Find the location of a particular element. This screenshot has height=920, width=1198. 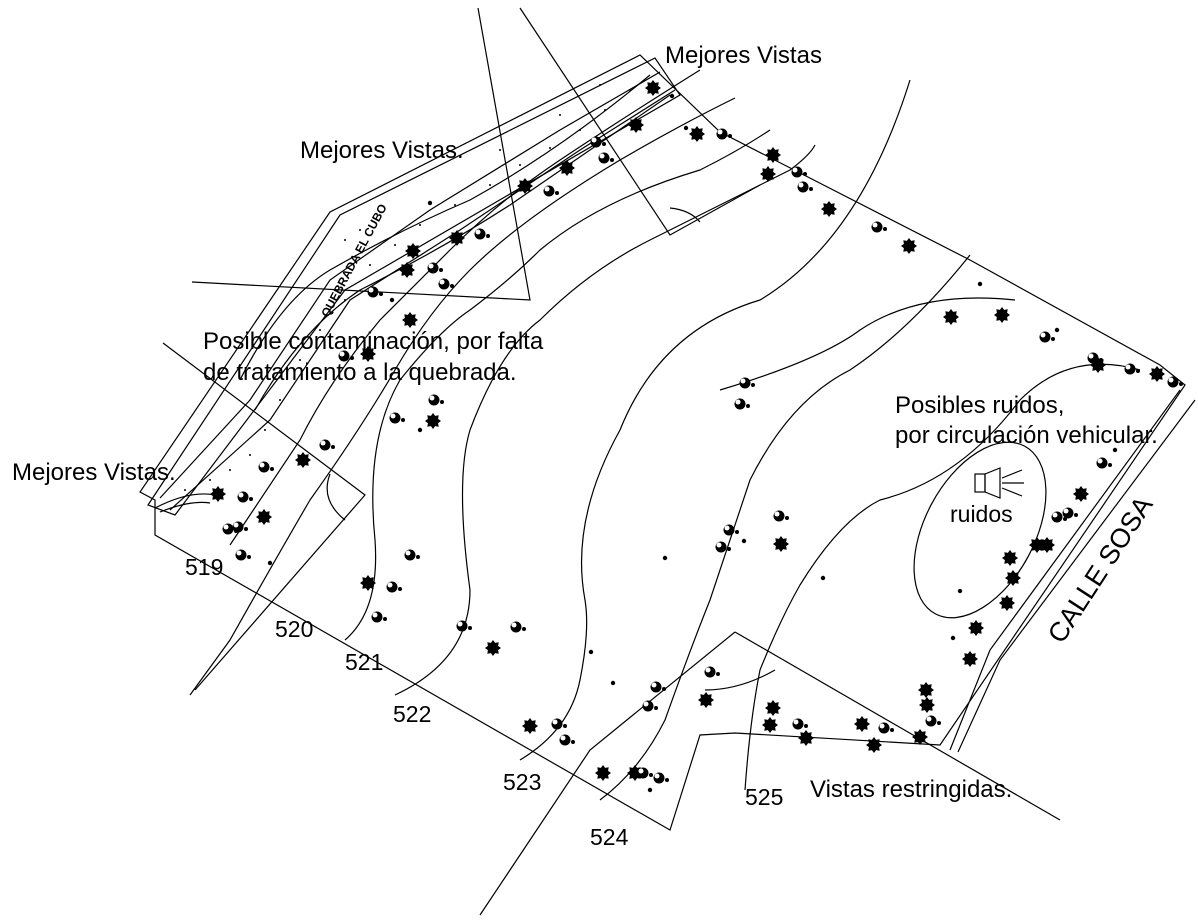

contour-label-524: 524 is located at coordinates (609, 837).